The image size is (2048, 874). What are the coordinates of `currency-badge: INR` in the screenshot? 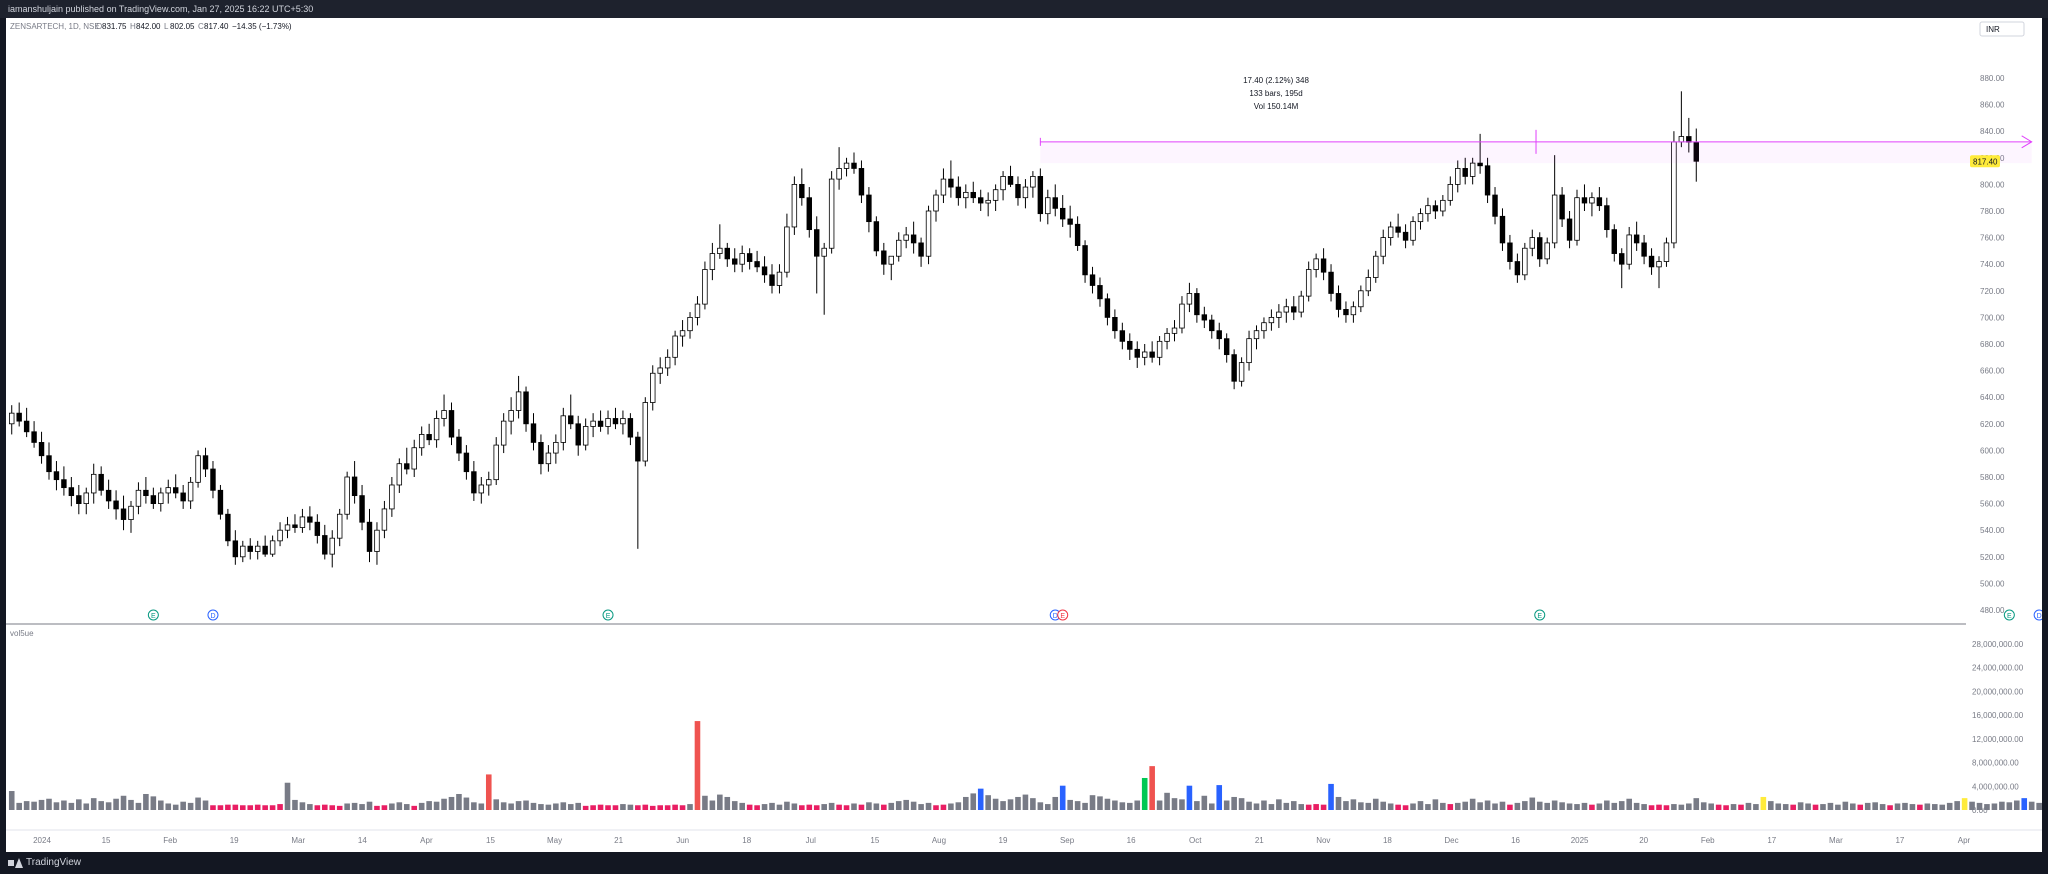 It's located at (2002, 29).